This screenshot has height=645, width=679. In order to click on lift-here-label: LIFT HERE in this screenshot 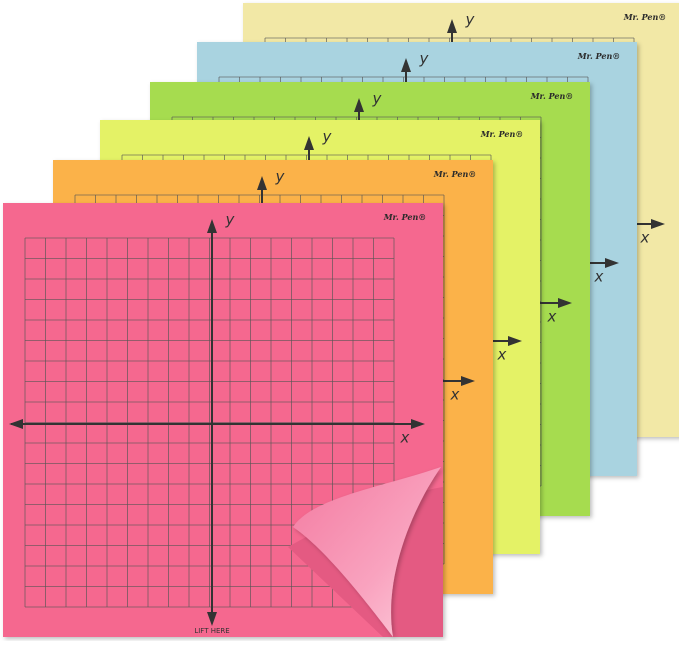, I will do `click(211, 631)`.